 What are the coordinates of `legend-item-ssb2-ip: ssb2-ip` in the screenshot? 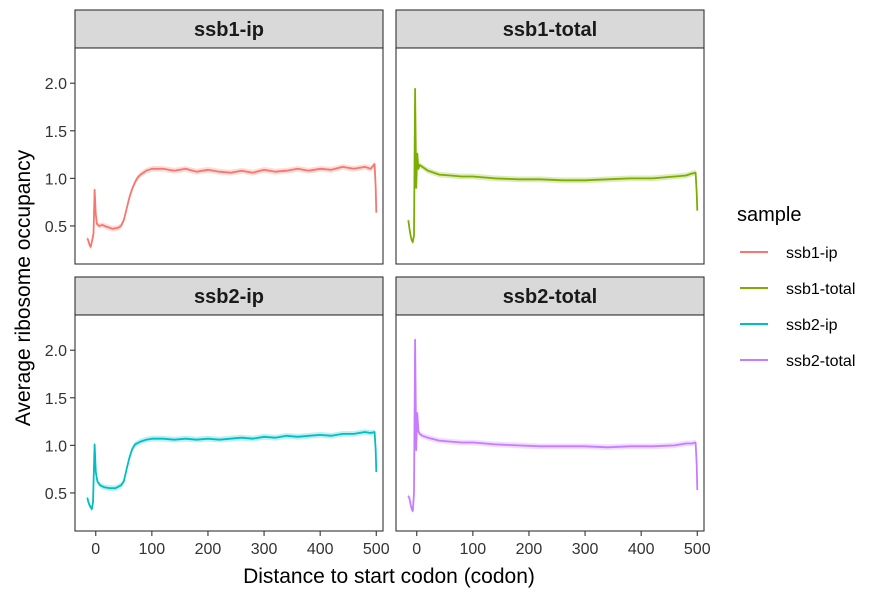 It's located at (789, 325).